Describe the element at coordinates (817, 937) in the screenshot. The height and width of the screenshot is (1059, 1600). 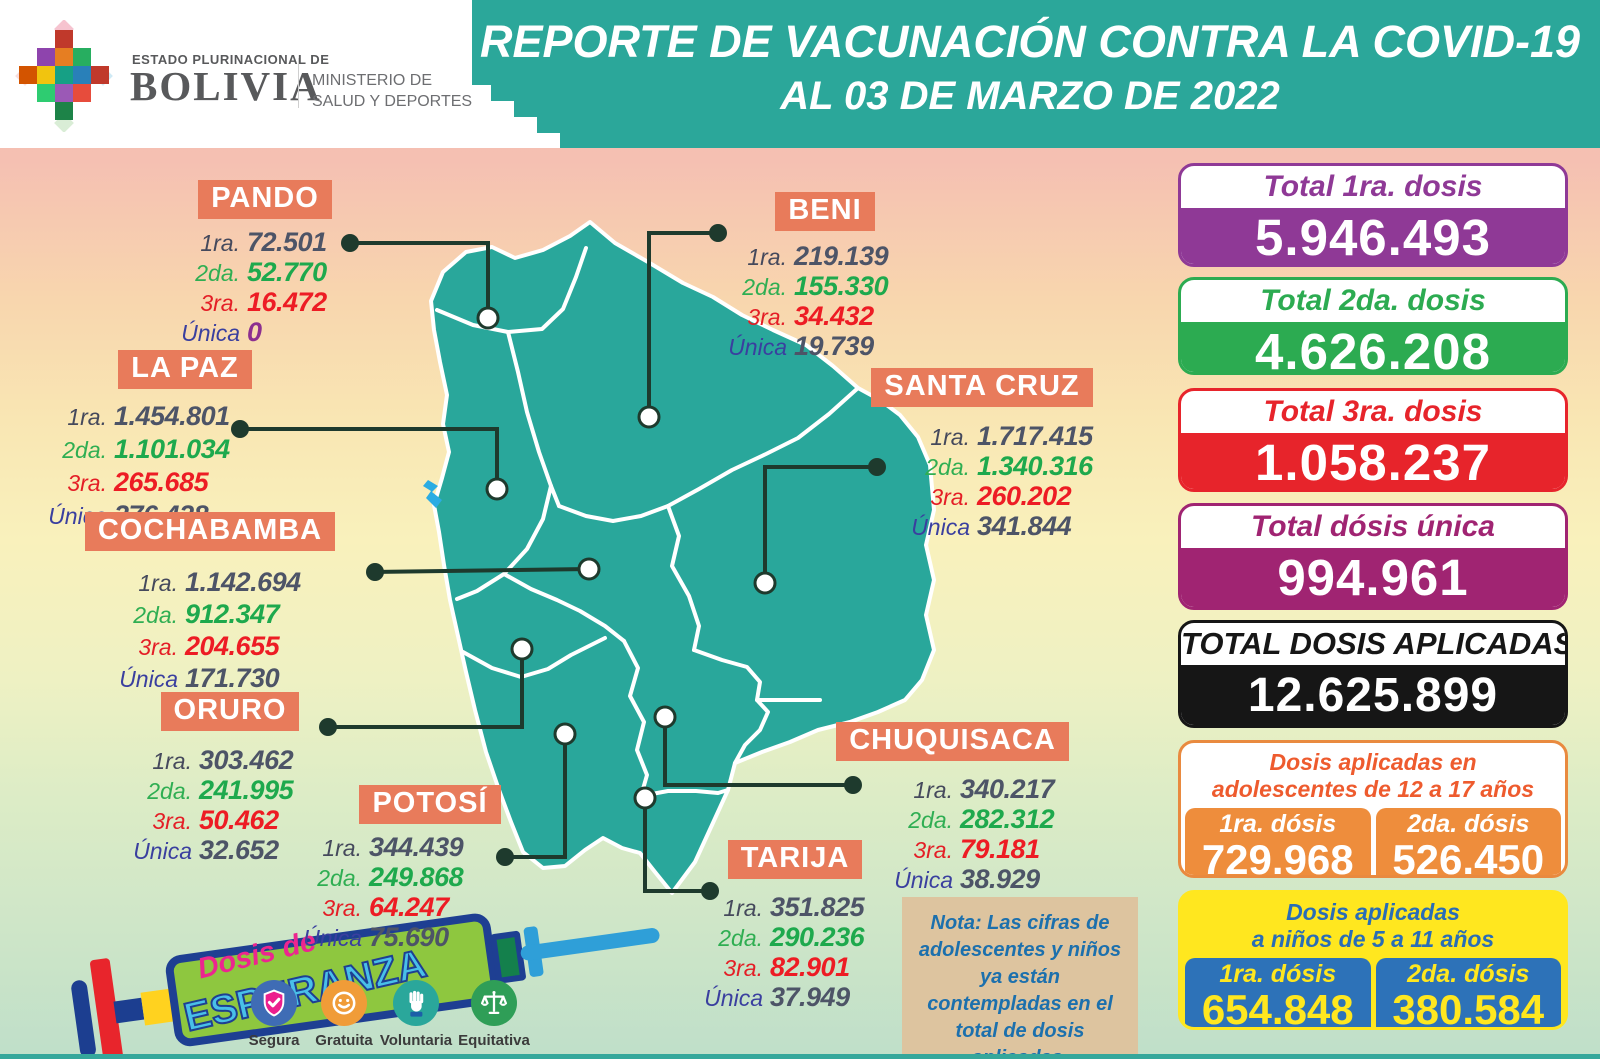
I see `dose-value: 290.236` at that location.